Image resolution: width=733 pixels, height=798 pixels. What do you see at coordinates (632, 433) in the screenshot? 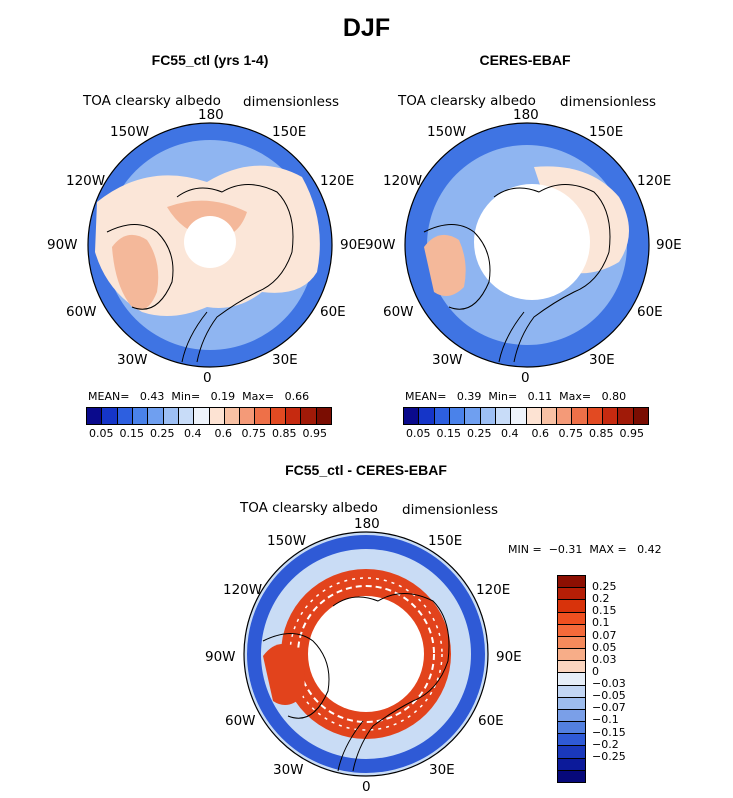
I see `colorbar-tick-label: 0.95` at bounding box center [632, 433].